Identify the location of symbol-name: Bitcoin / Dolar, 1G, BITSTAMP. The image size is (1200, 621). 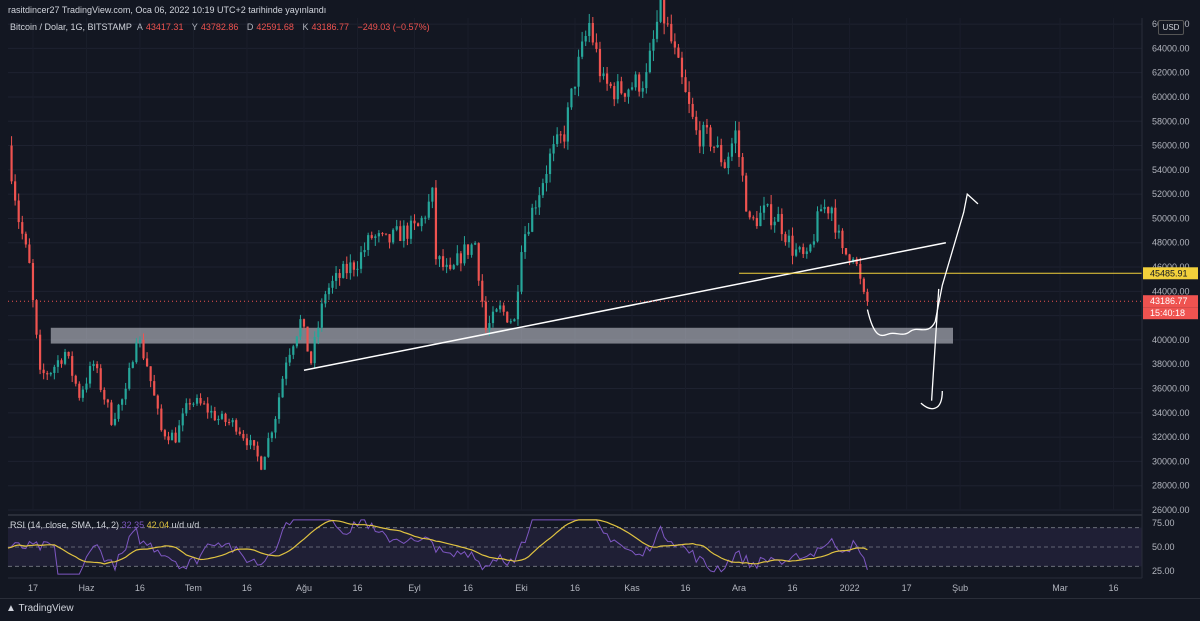
(71, 27).